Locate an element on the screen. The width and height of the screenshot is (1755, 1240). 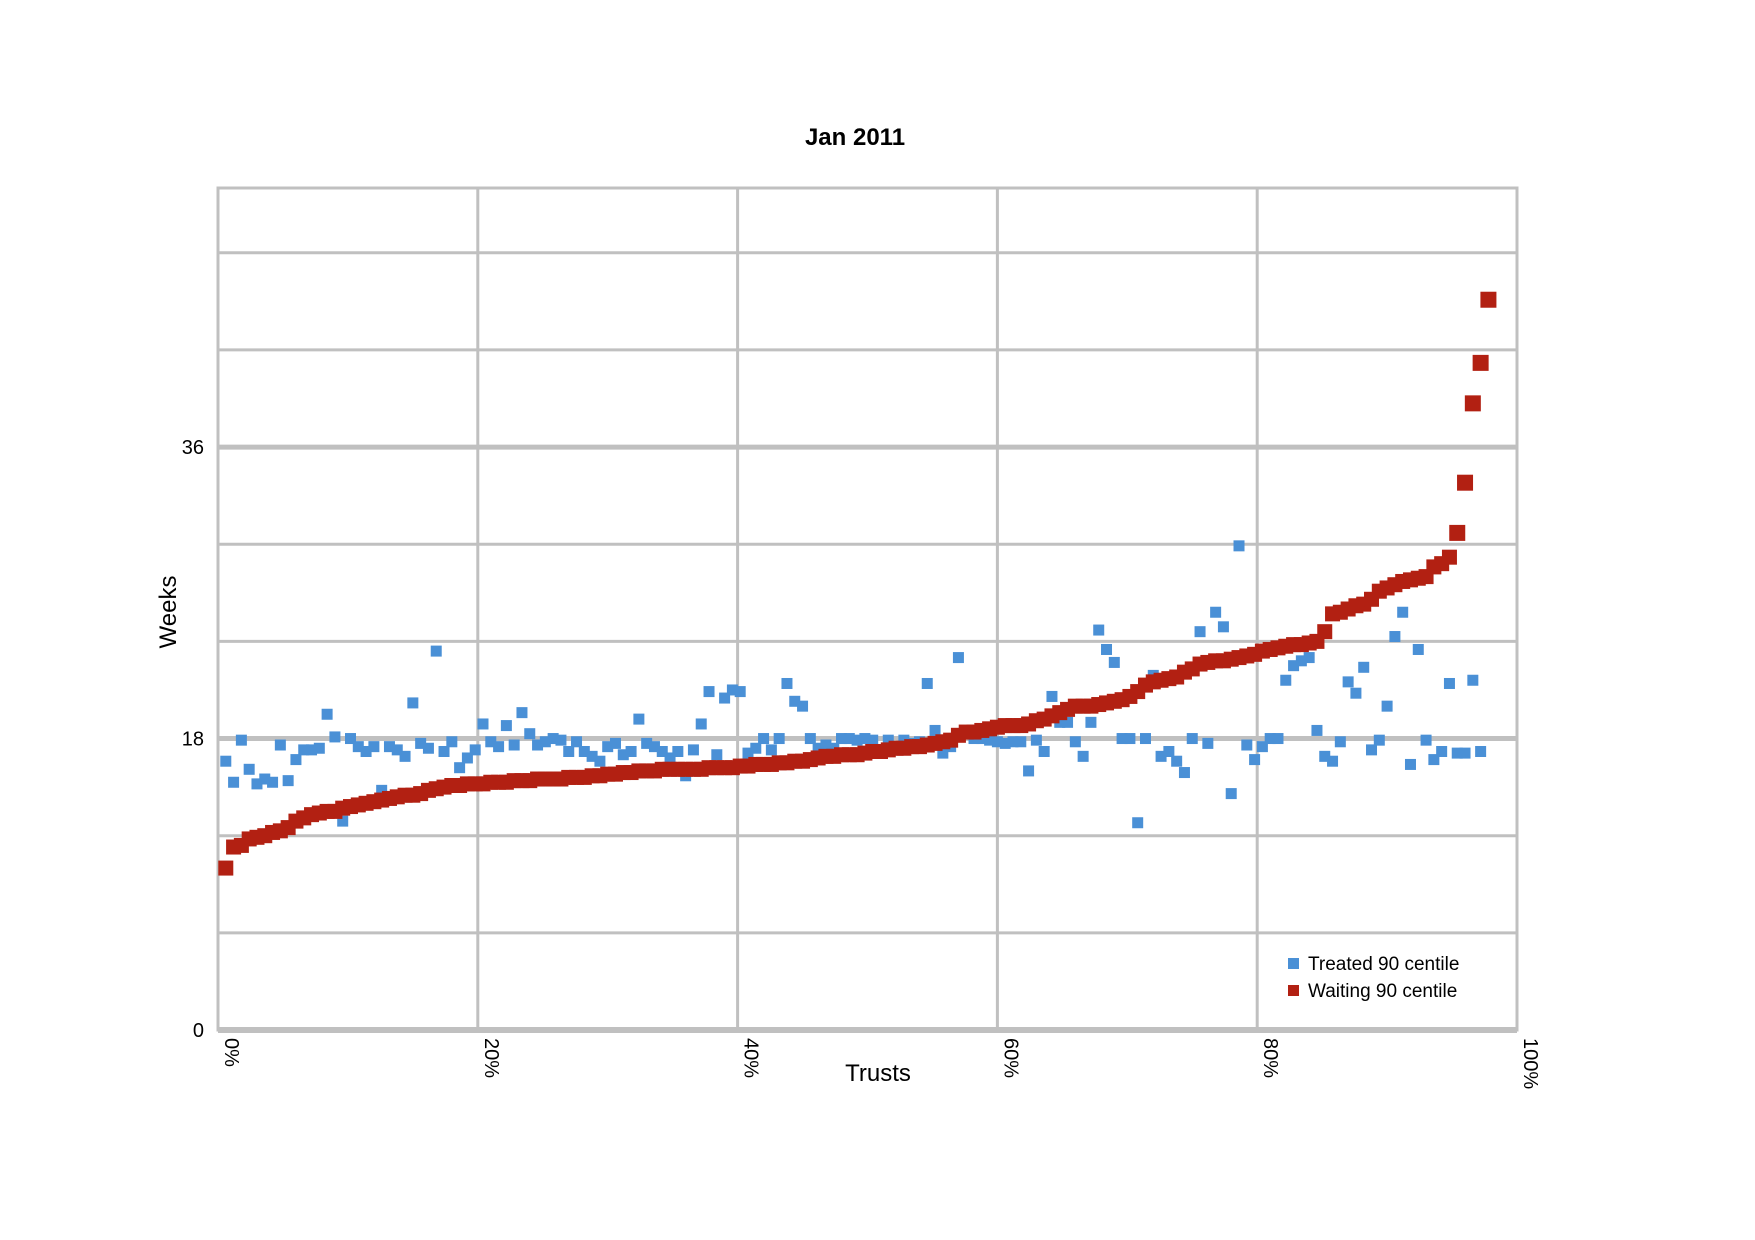
y-tick-label: 36 is located at coordinates (193, 448).